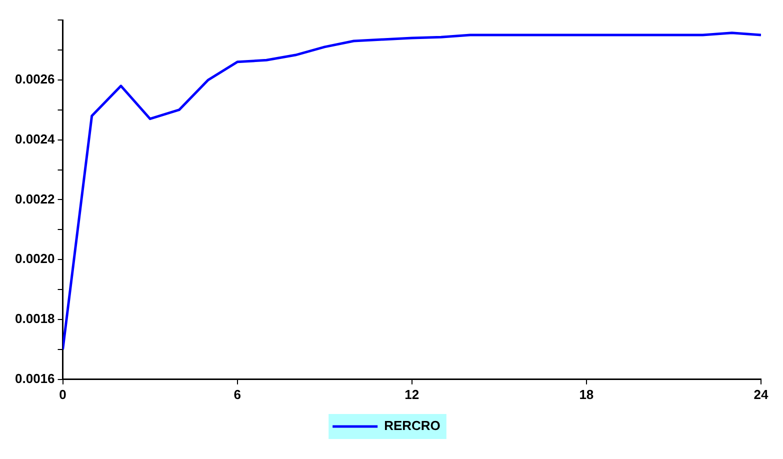  What do you see at coordinates (34, 258) in the screenshot?
I see `y-tick-label: 0.0020` at bounding box center [34, 258].